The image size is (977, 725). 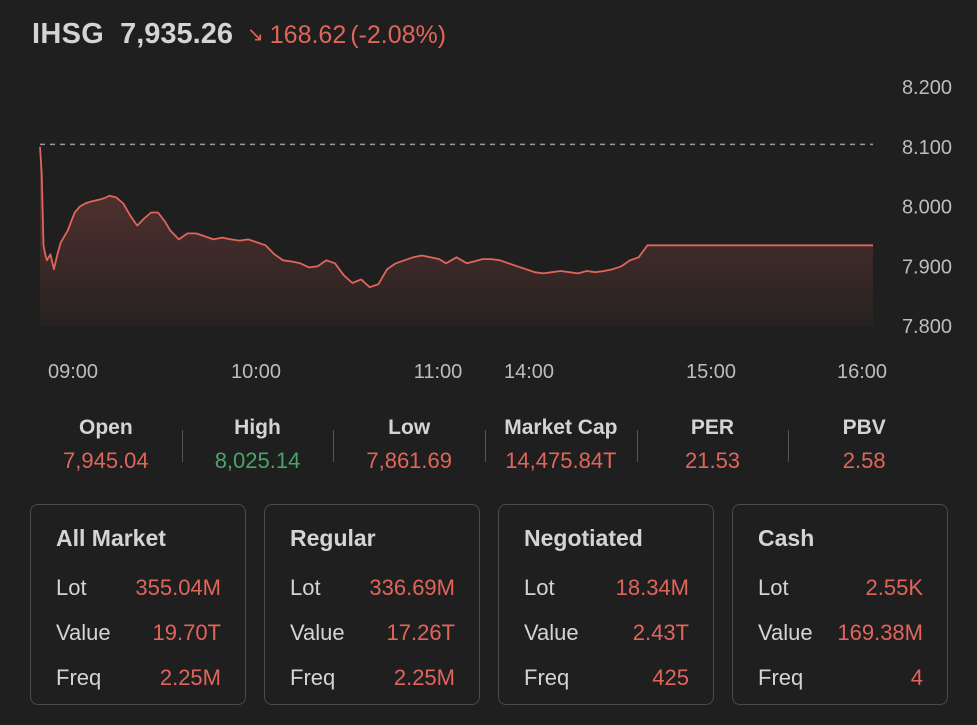 I want to click on stat-value: 14,475.84T, so click(x=561, y=460).